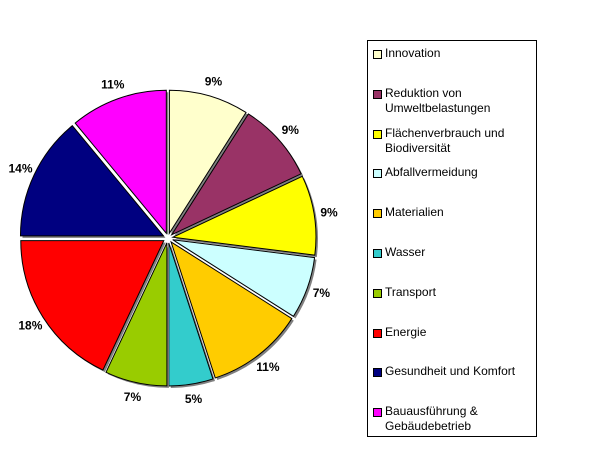  Describe the element at coordinates (450, 371) in the screenshot. I see `legend-label: Gesundheit und Komfort` at that location.